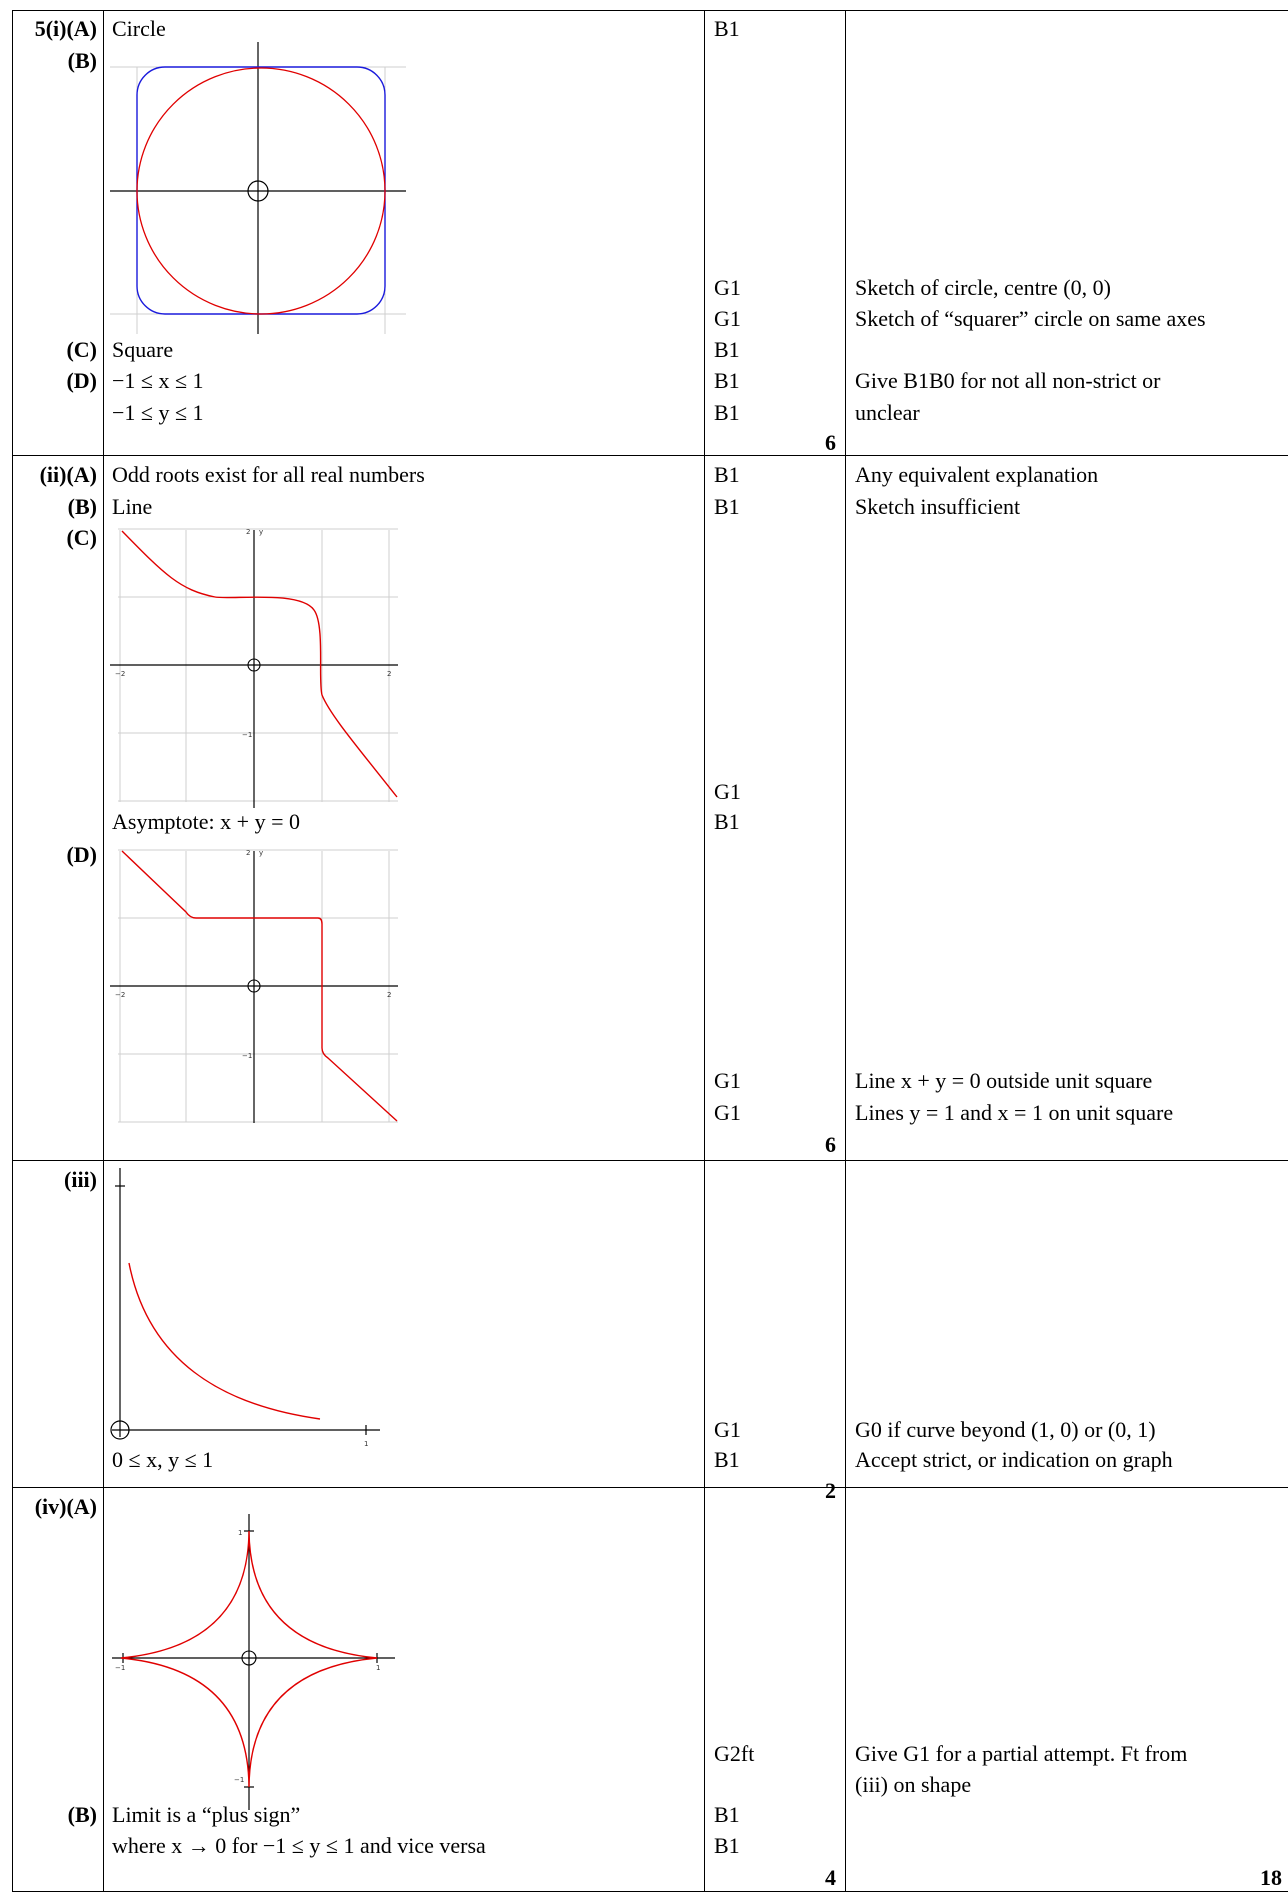 This screenshot has height=1893, width=1288. I want to click on astroid-curve, so click(249, 1659).